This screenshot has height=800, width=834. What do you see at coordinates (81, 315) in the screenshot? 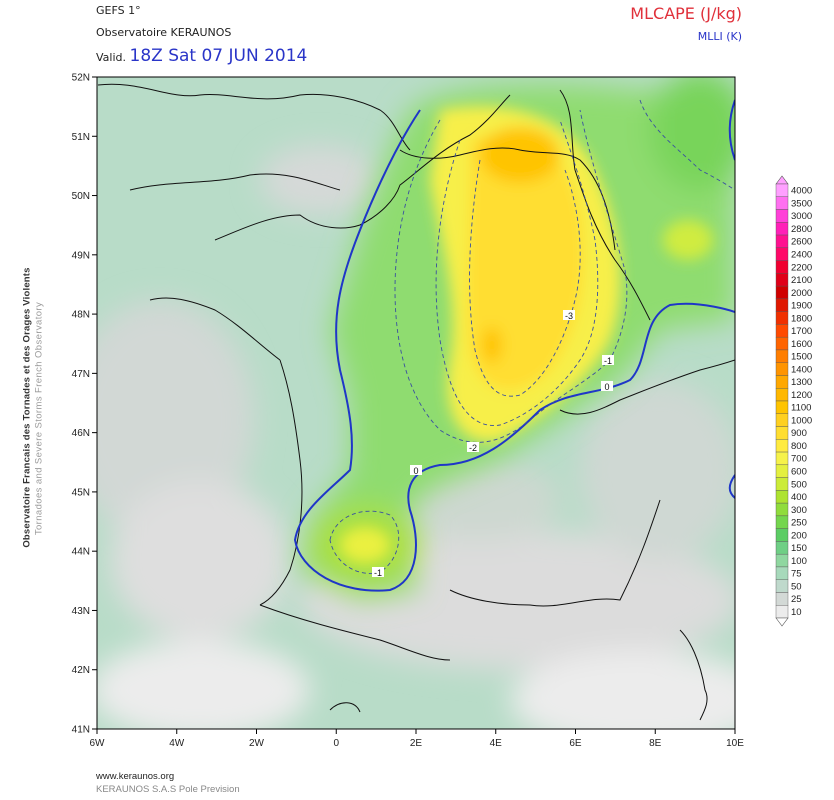
I see `lat-tick-label: 48N` at bounding box center [81, 315].